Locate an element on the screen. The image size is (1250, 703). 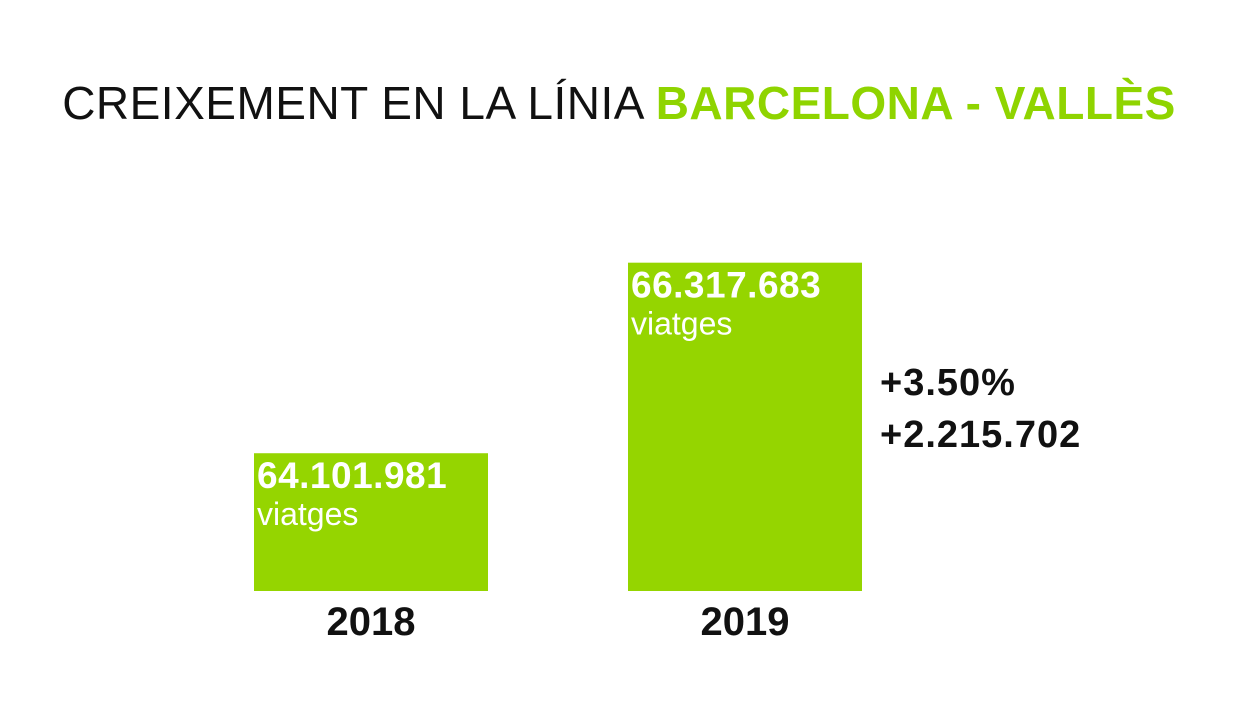
bar-value-label: 64.101.981 is located at coordinates (352, 475).